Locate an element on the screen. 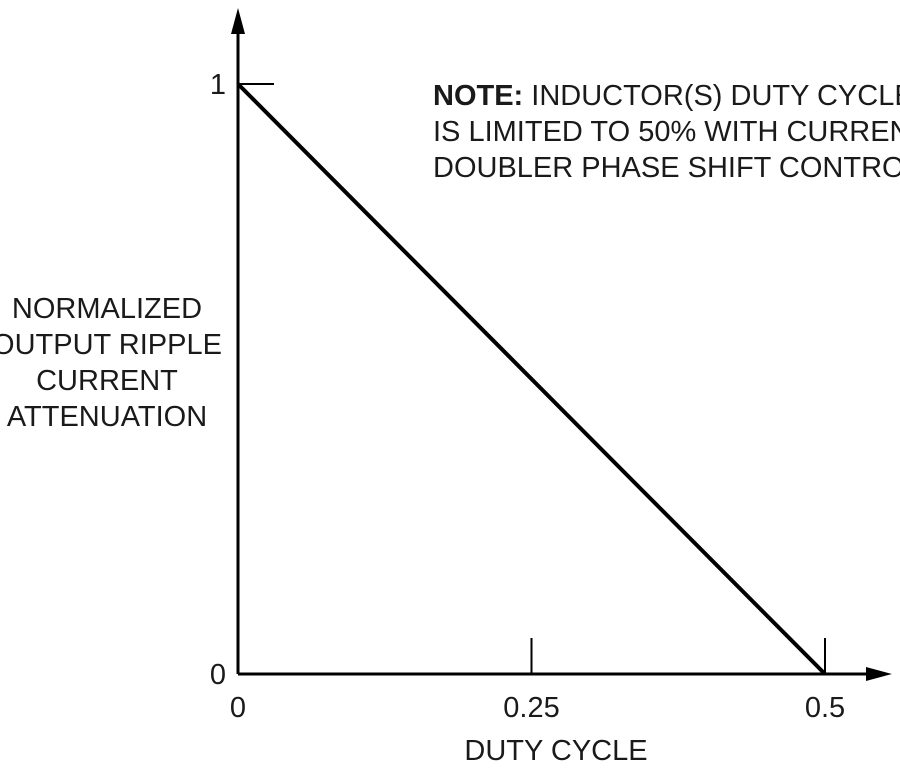  y-tick-label: 1 is located at coordinates (218, 85).